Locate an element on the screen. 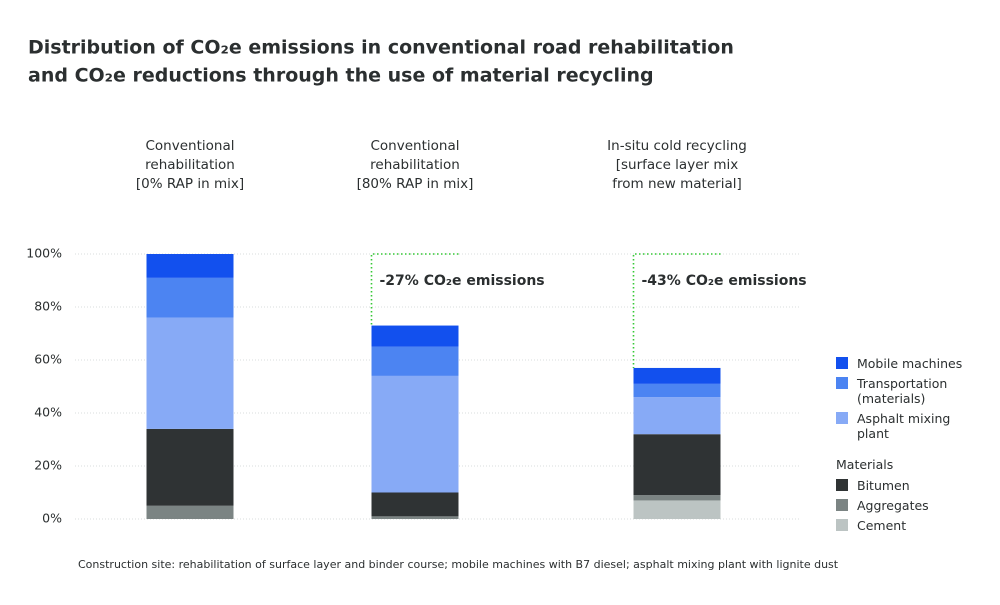 The width and height of the screenshot is (1000, 605). y-tick-label: 80% is located at coordinates (48, 306).